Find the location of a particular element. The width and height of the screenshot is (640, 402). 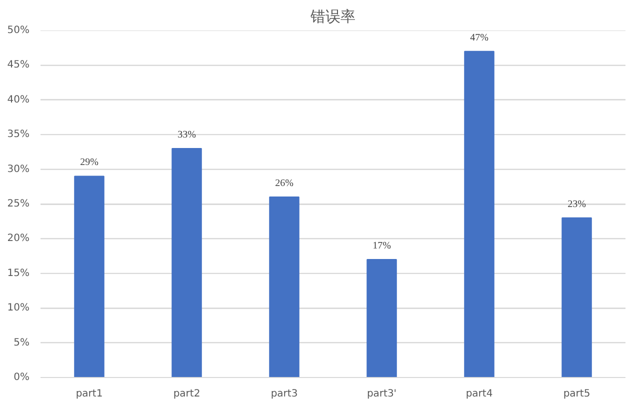

y-tick-label: 5% is located at coordinates (22, 342).